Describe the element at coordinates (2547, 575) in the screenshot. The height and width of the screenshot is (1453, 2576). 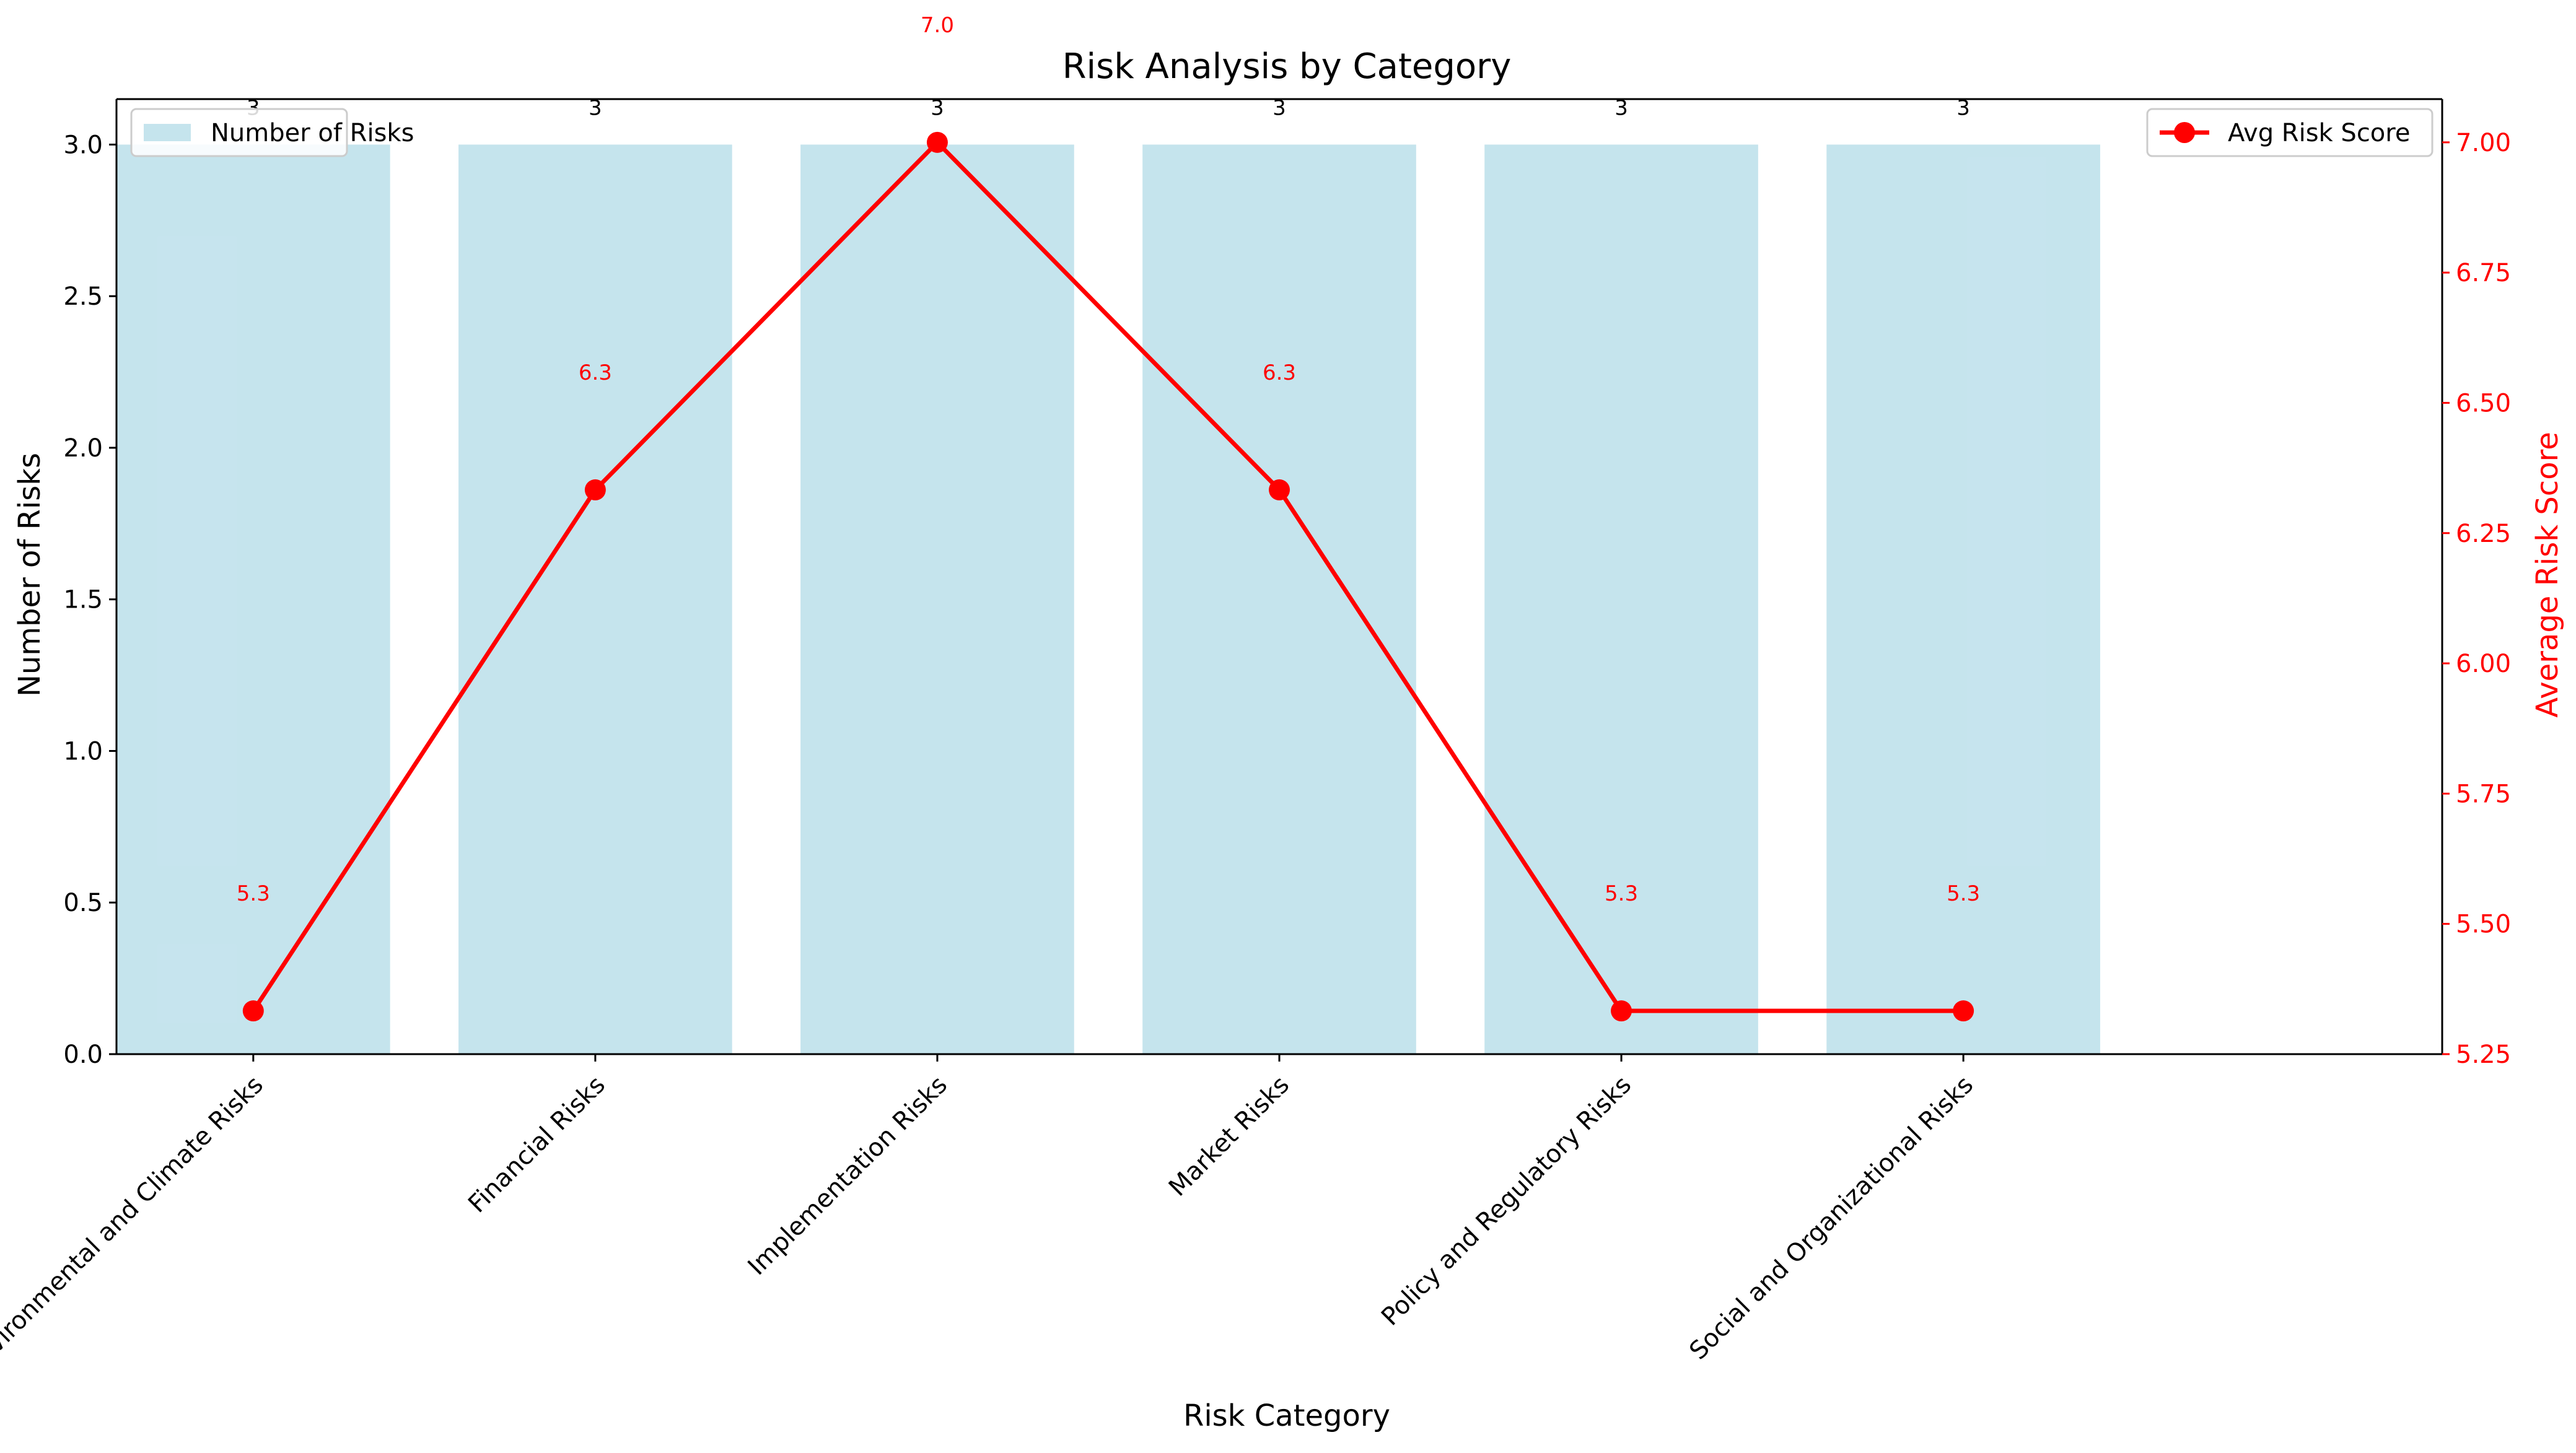
I see `y-axis-label-right: Average Risk Score` at that location.